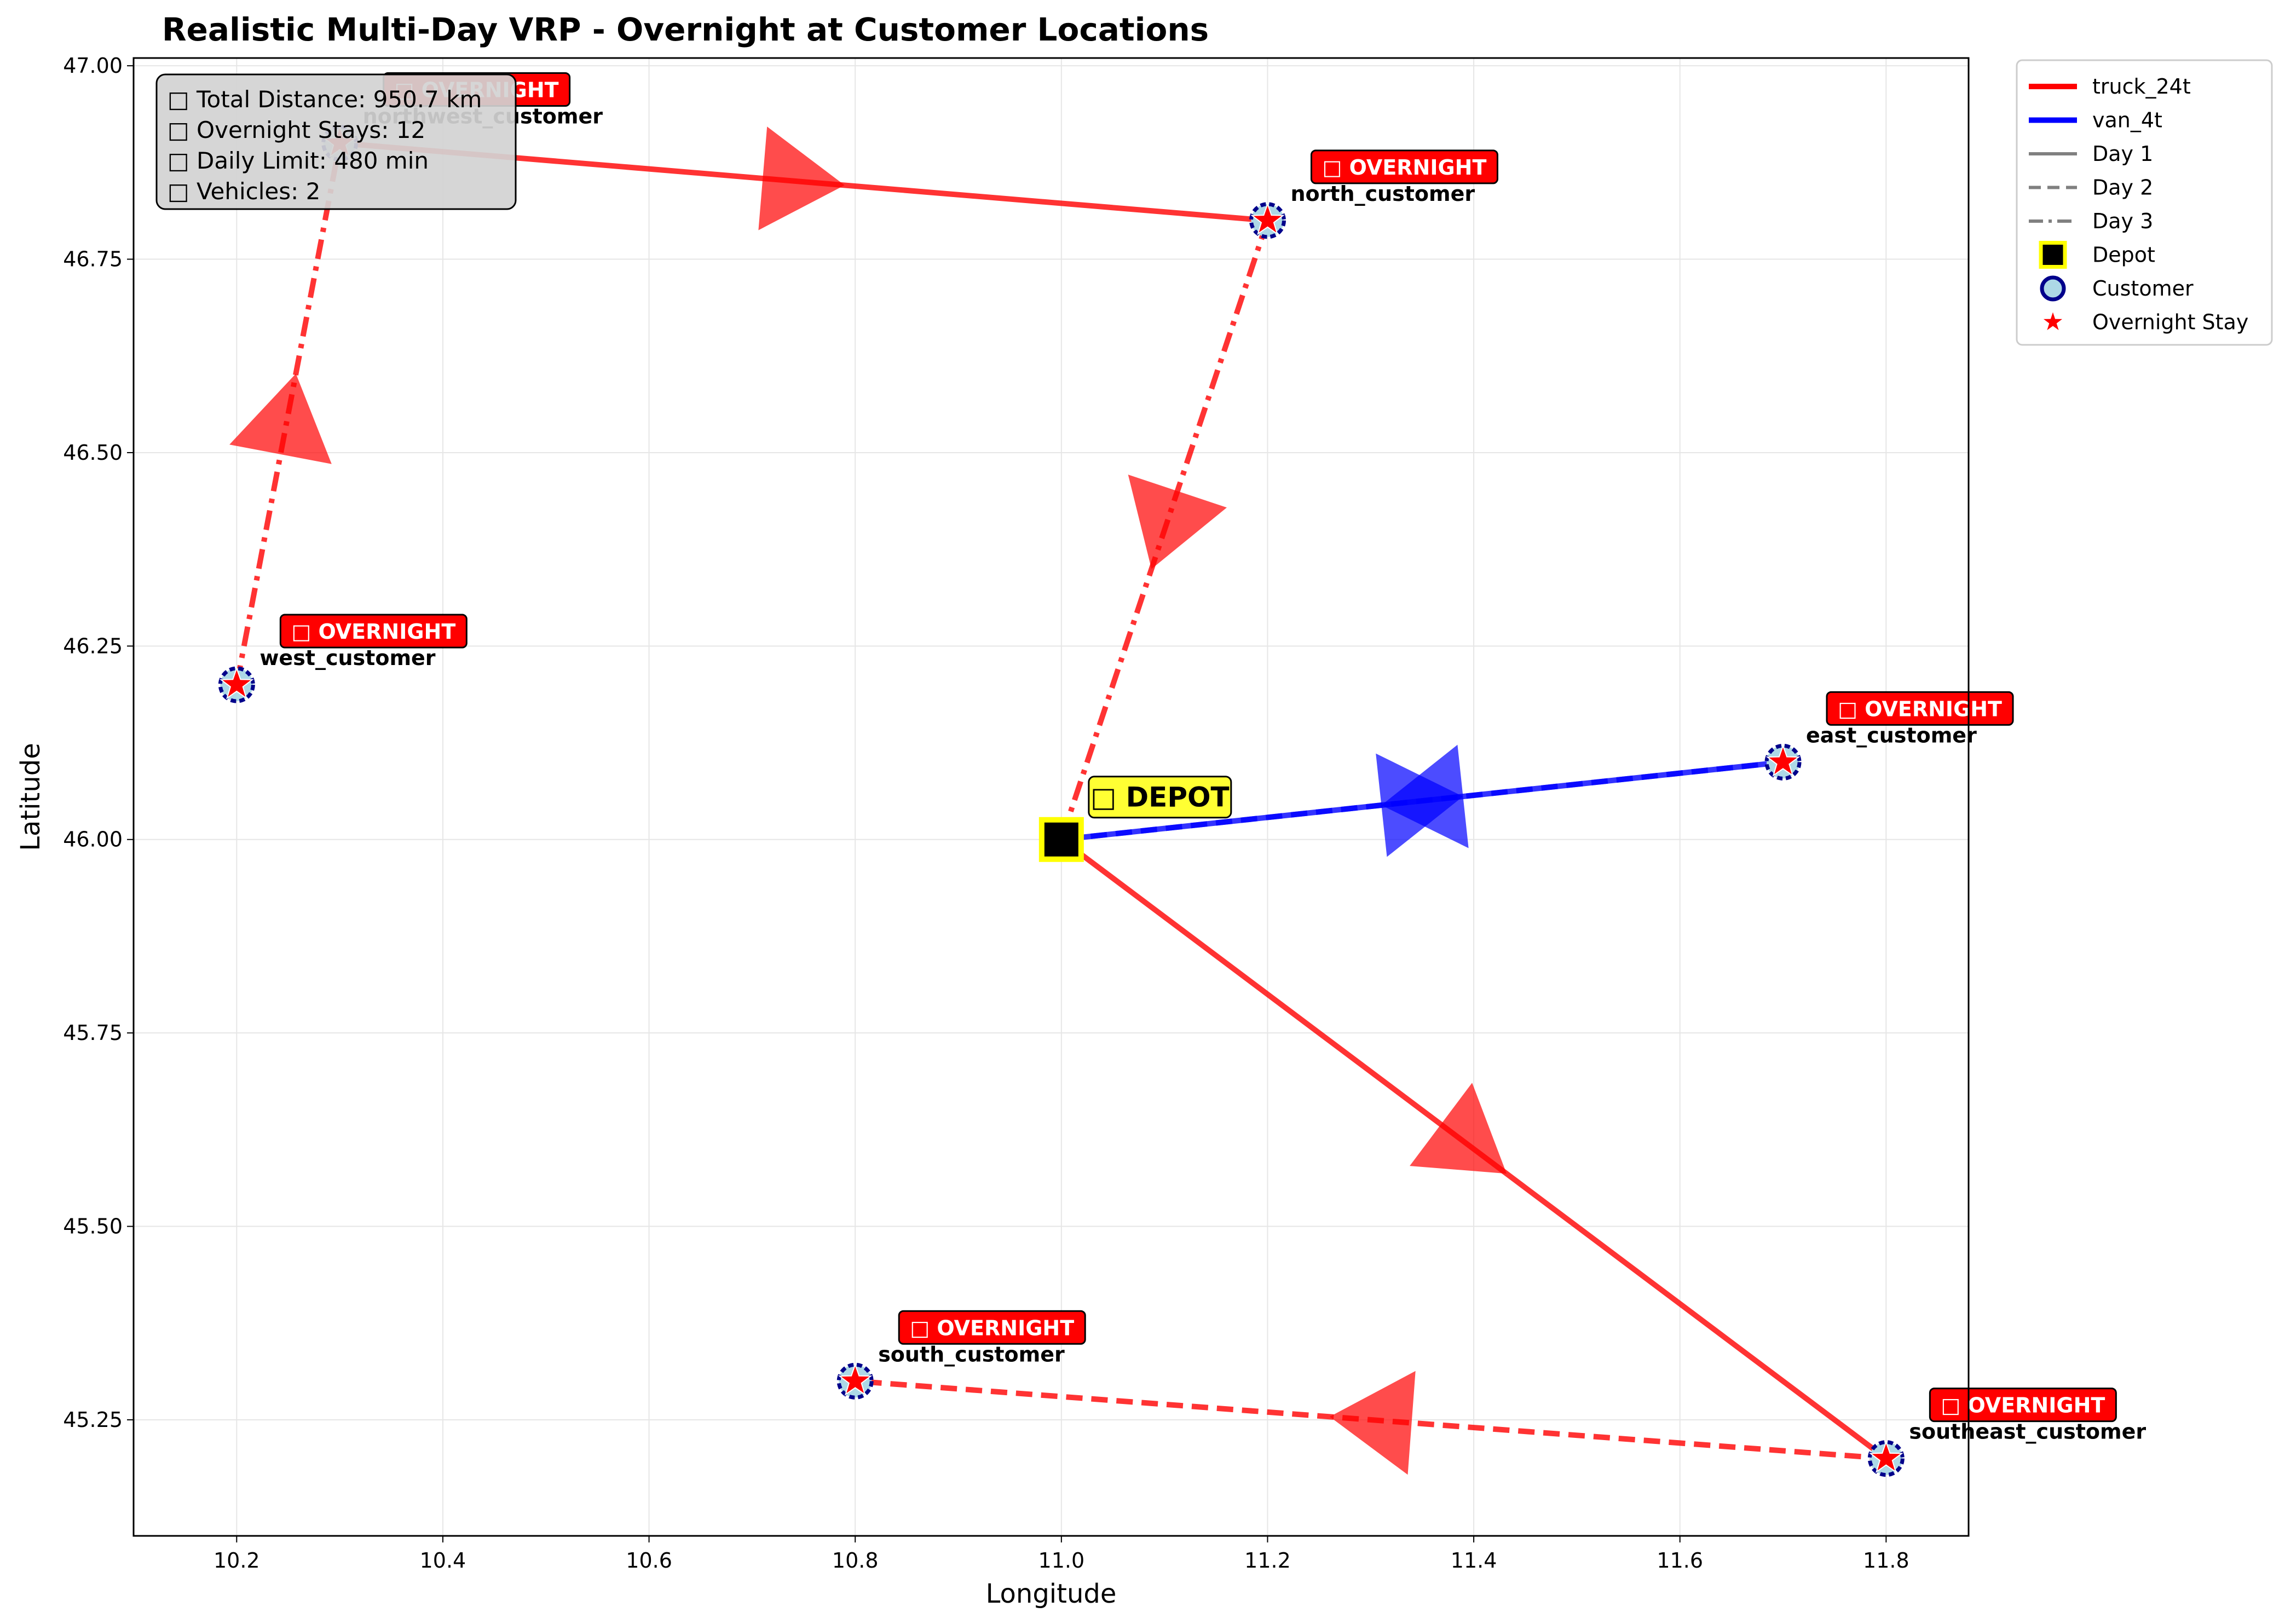  I want to click on y-axis-label: Latitude, so click(30, 797).